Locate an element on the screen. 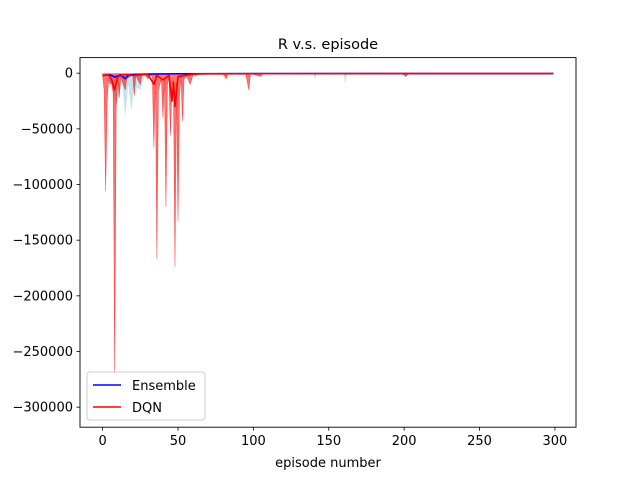 Image resolution: width=640 pixels, height=480 pixels. x-tick-label: 50 is located at coordinates (178, 441).